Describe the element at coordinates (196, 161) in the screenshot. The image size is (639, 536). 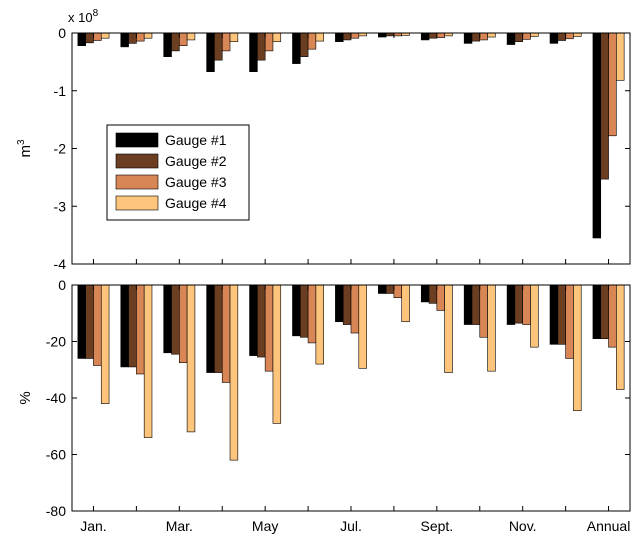
I see `legend-label-gauge2: Gauge #2` at that location.